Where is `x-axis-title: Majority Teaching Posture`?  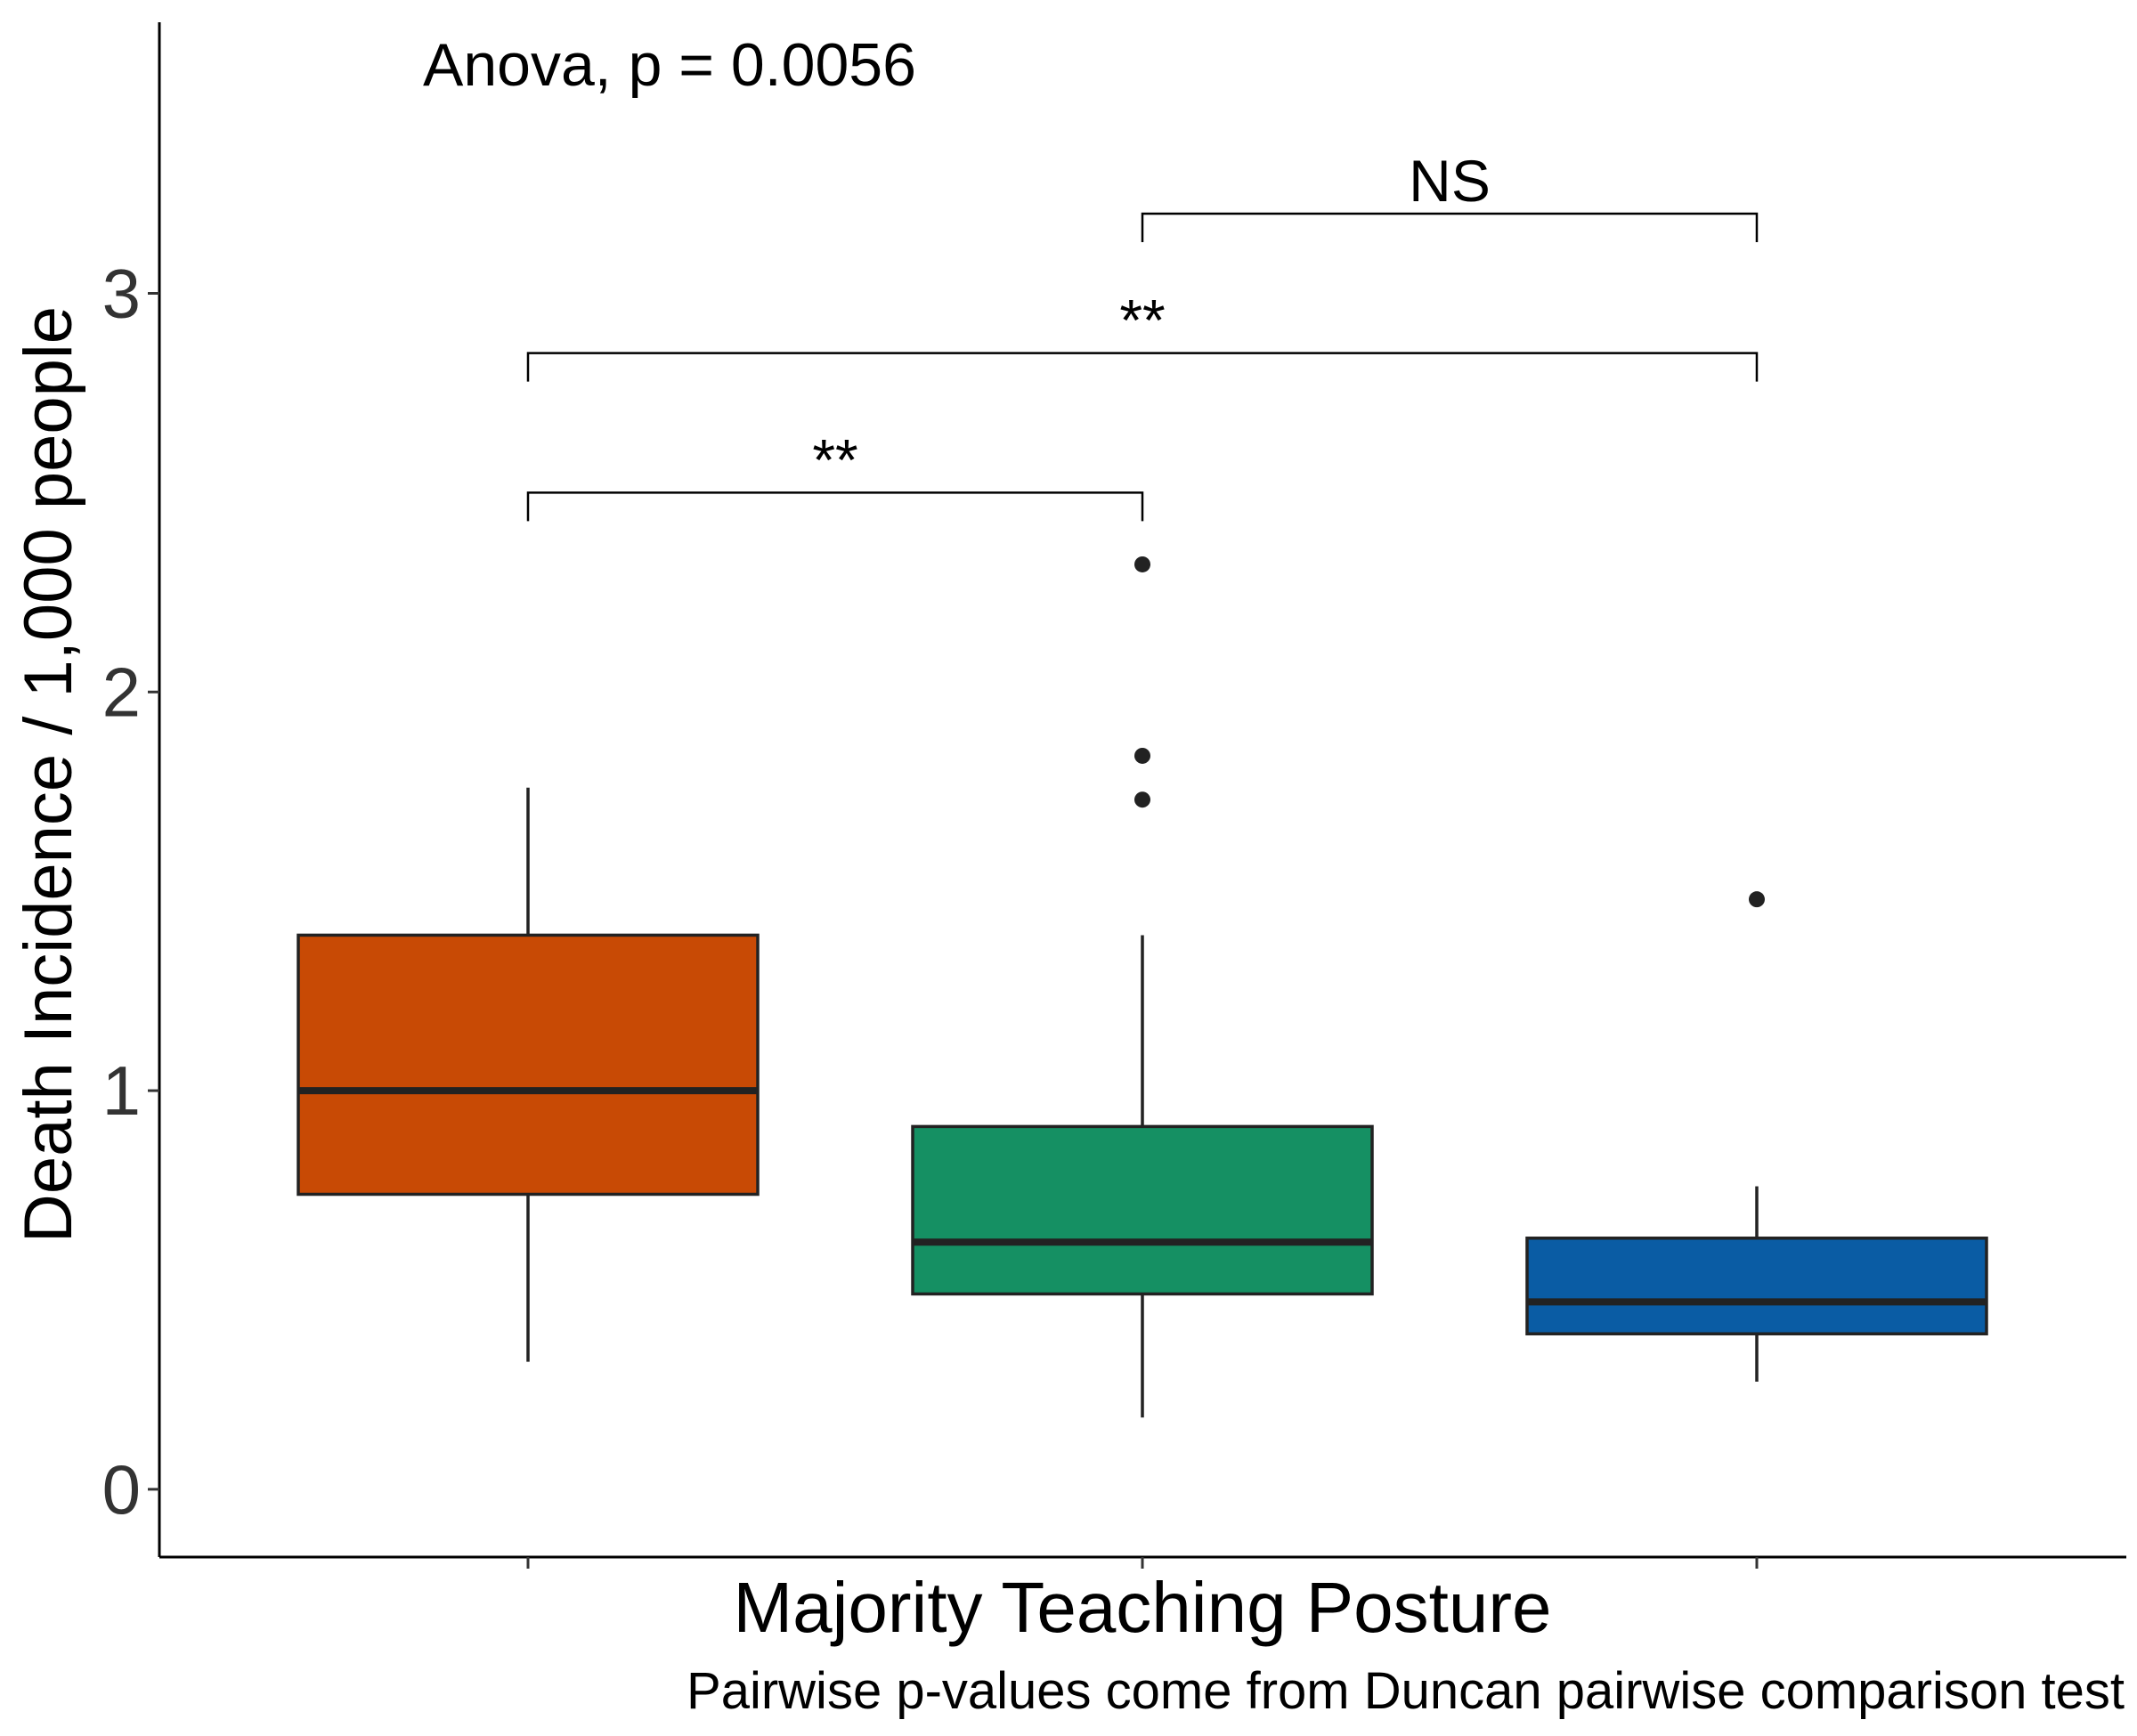 x-axis-title: Majority Teaching Posture is located at coordinates (1143, 1607).